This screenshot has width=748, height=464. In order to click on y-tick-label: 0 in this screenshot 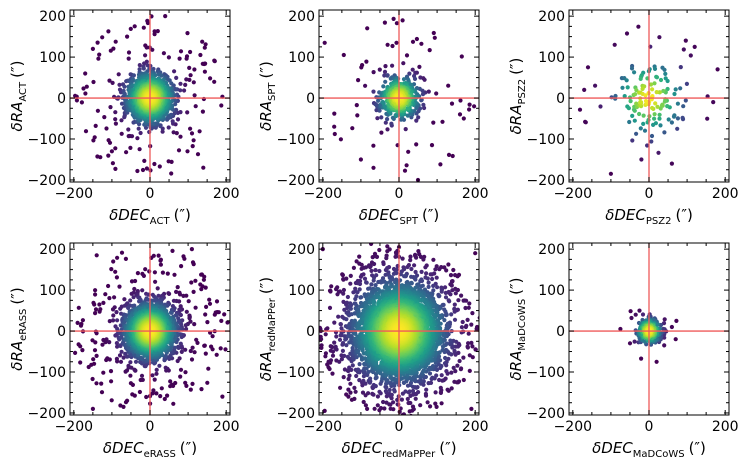, I will do `click(560, 99)`.